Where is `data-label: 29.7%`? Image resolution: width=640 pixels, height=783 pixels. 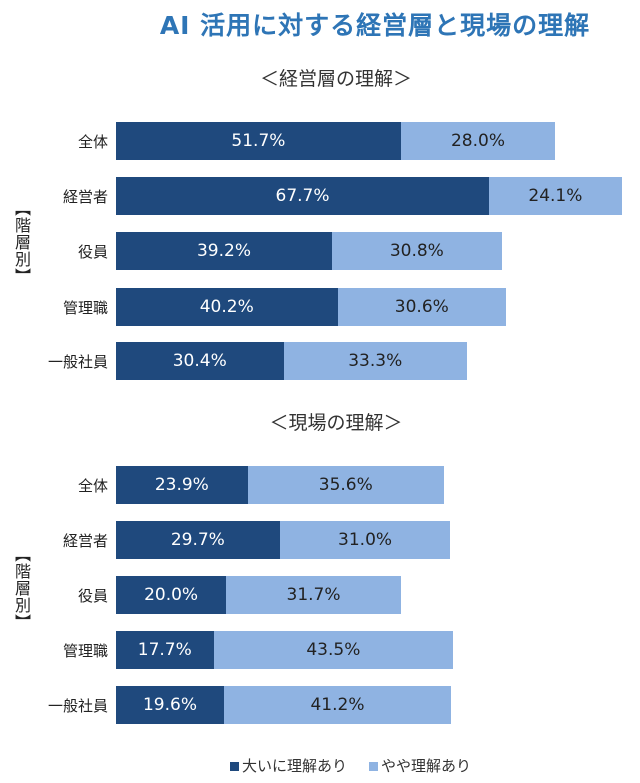
data-label: 29.7% is located at coordinates (197, 540).